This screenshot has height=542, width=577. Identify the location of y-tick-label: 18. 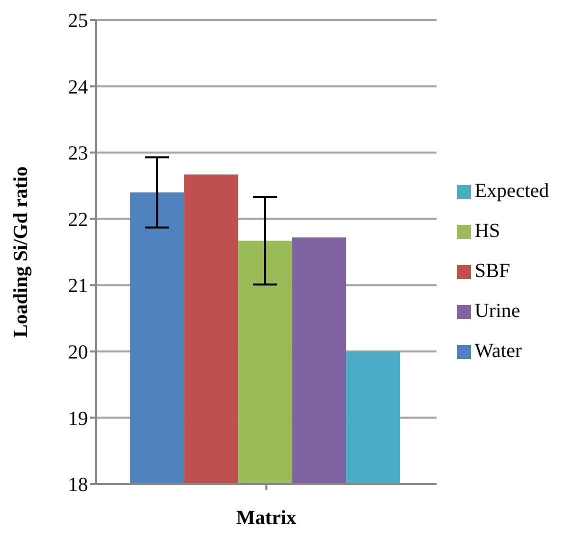
(78, 485).